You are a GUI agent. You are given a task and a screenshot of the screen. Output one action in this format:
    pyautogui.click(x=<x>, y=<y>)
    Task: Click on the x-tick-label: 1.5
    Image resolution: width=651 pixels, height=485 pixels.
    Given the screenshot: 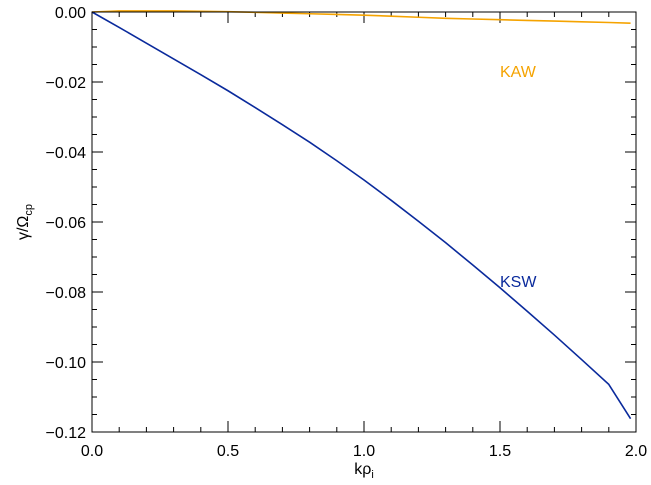 What is the action you would take?
    pyautogui.click(x=500, y=451)
    